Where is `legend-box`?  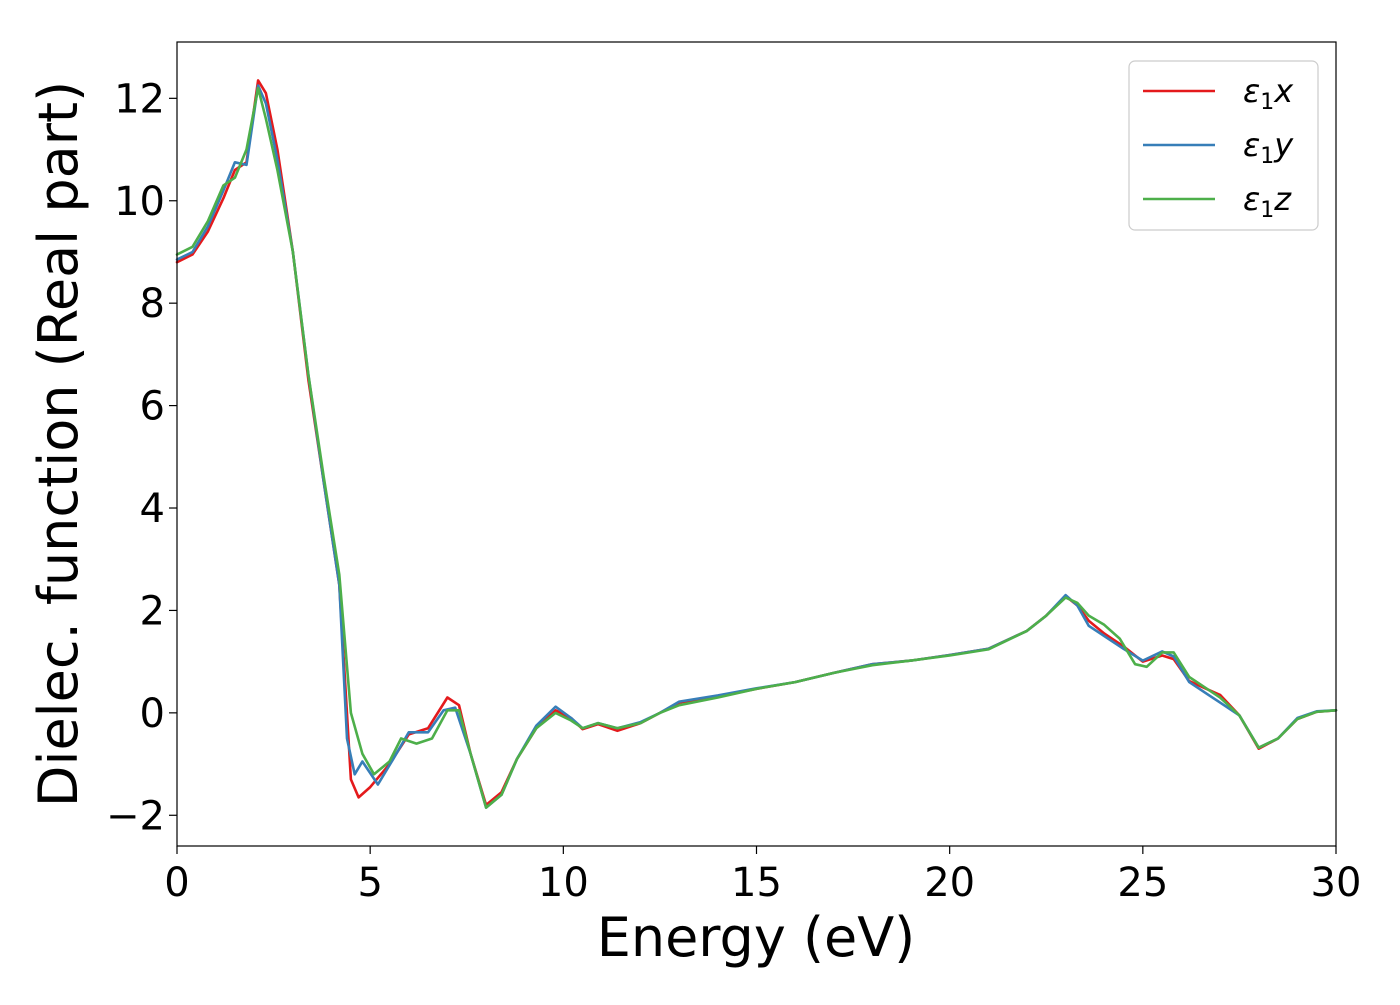 legend-box is located at coordinates (1223, 145).